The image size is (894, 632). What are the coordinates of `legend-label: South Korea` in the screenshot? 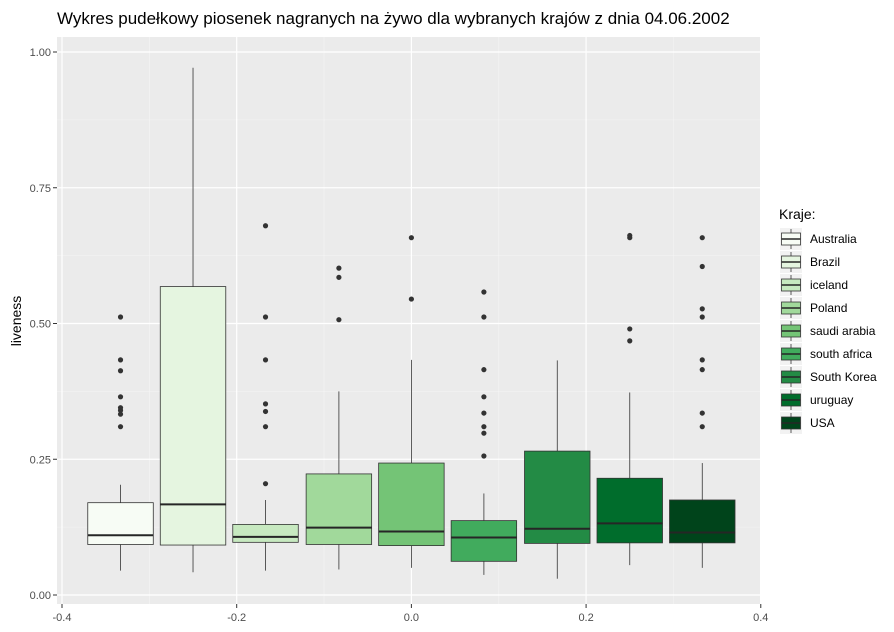 It's located at (843, 377).